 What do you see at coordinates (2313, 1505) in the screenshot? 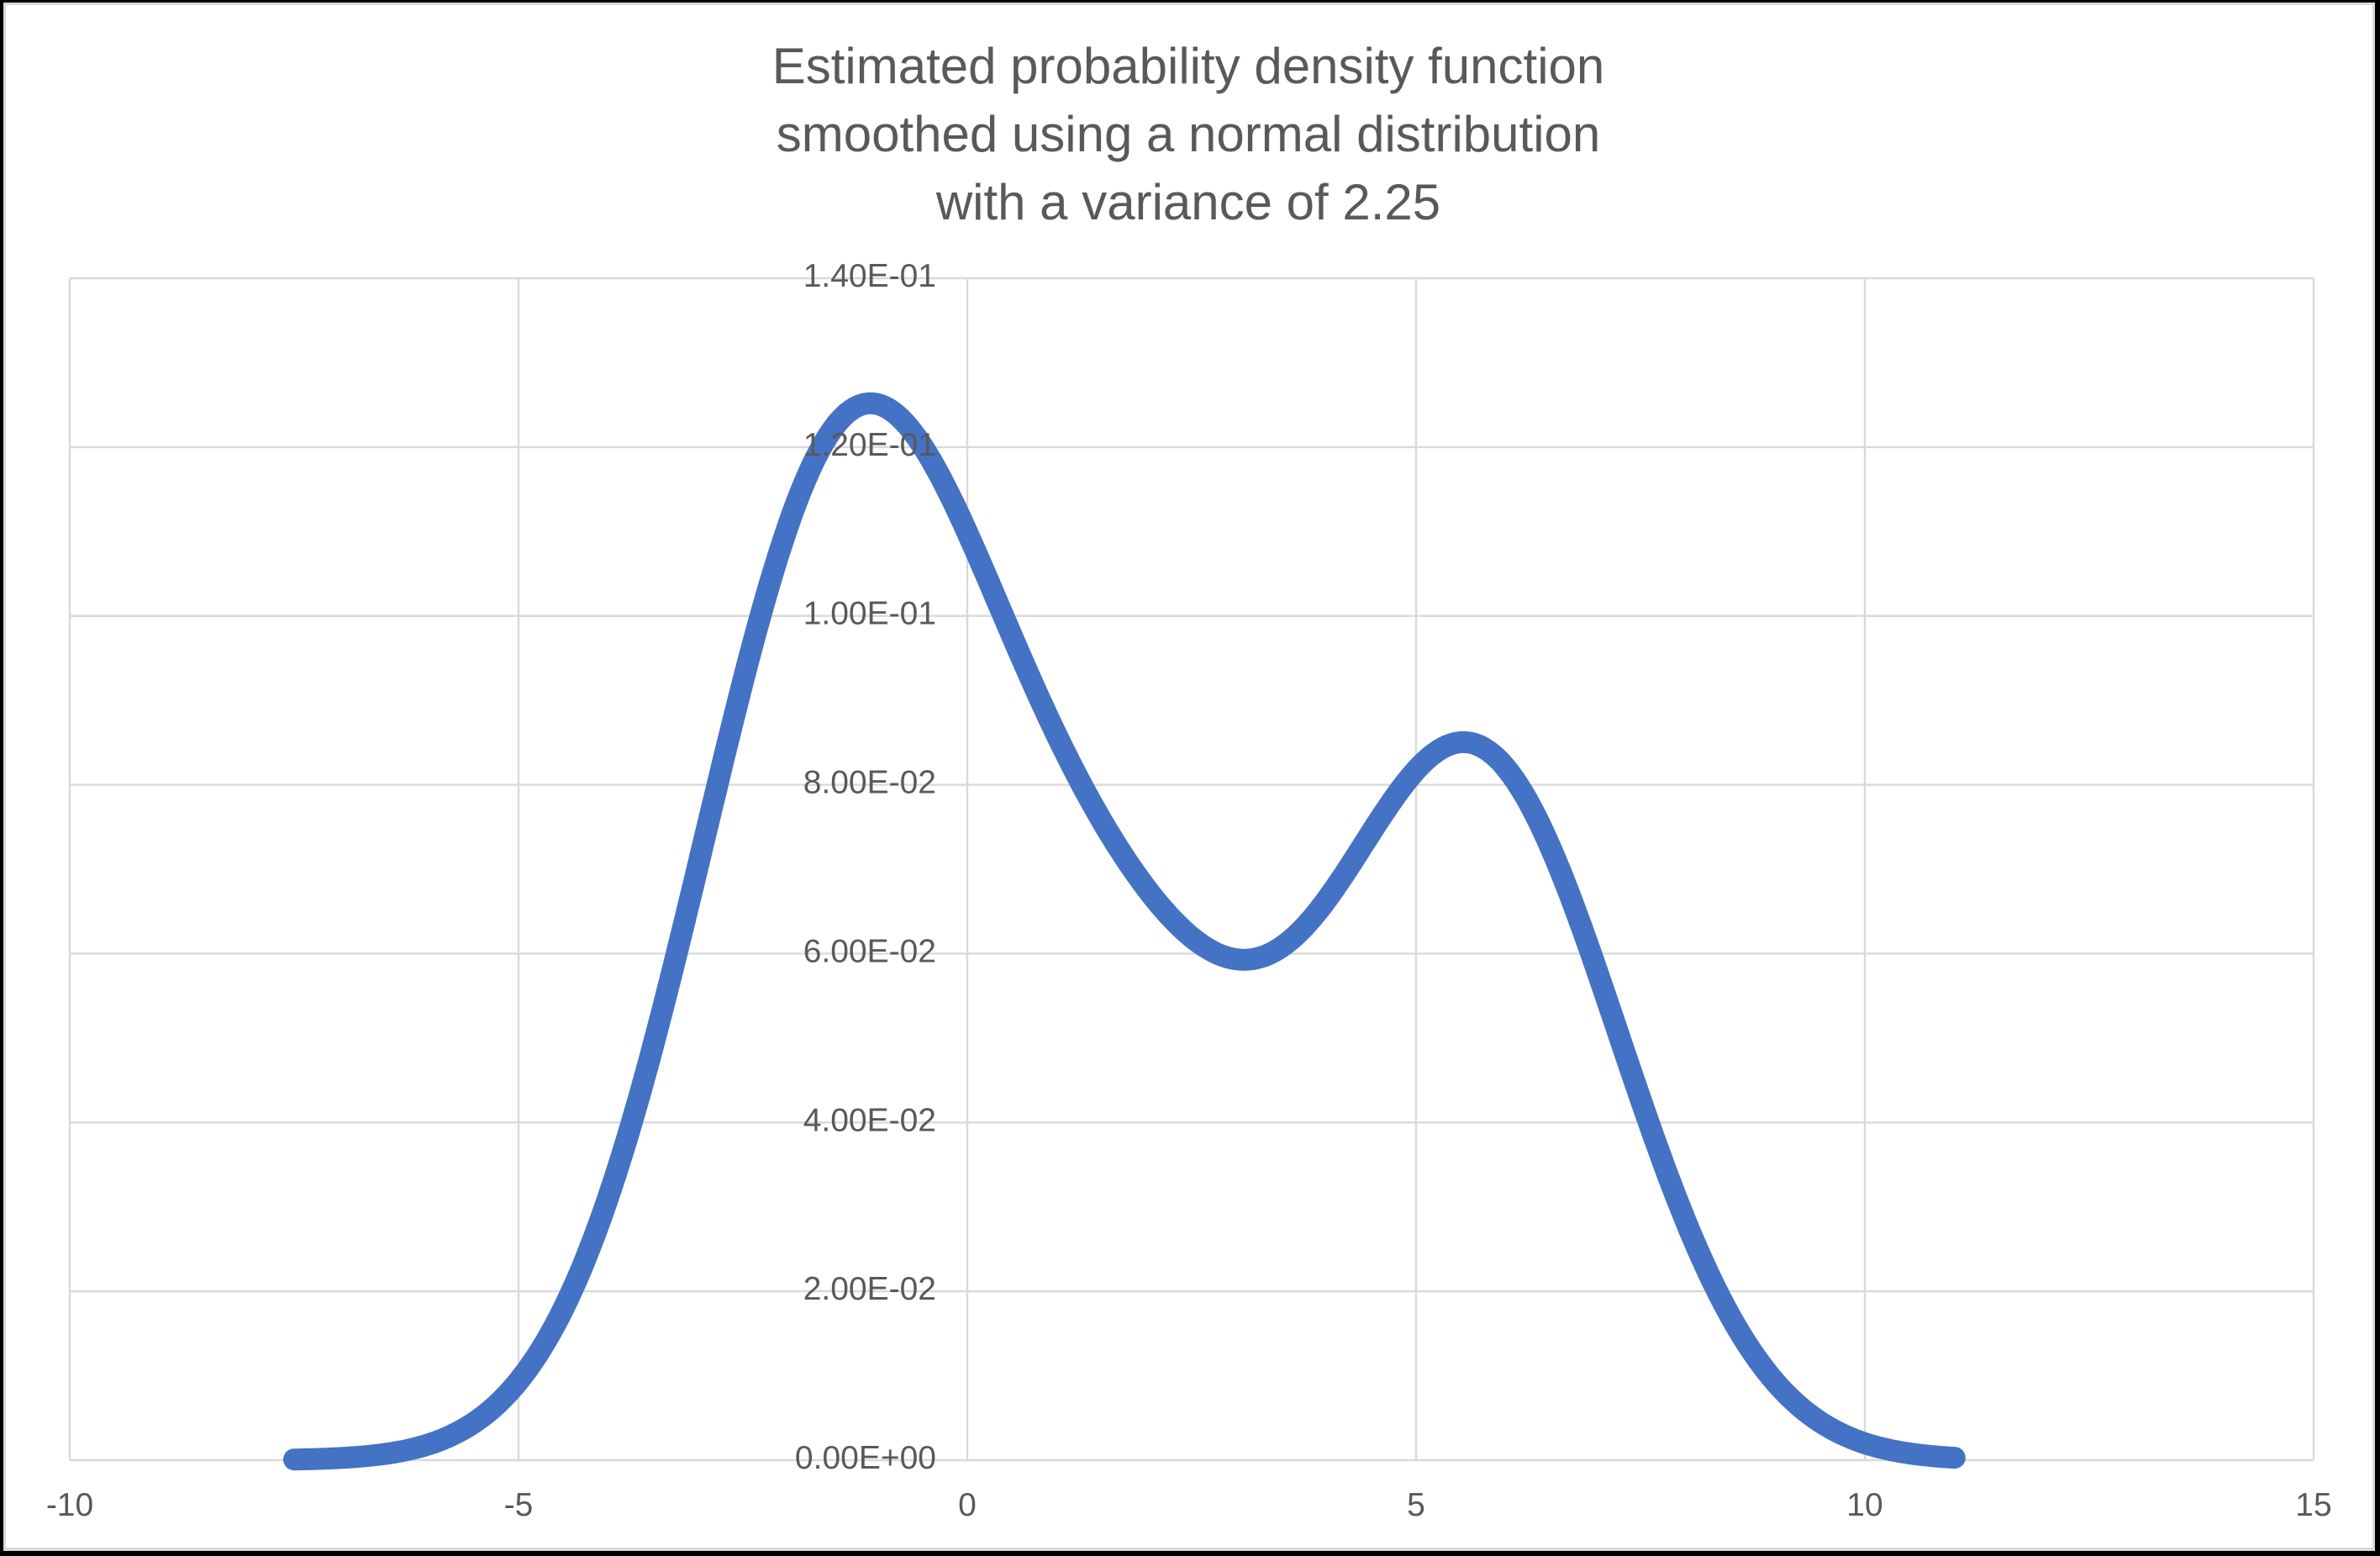
I see `svg-text: 15` at bounding box center [2313, 1505].